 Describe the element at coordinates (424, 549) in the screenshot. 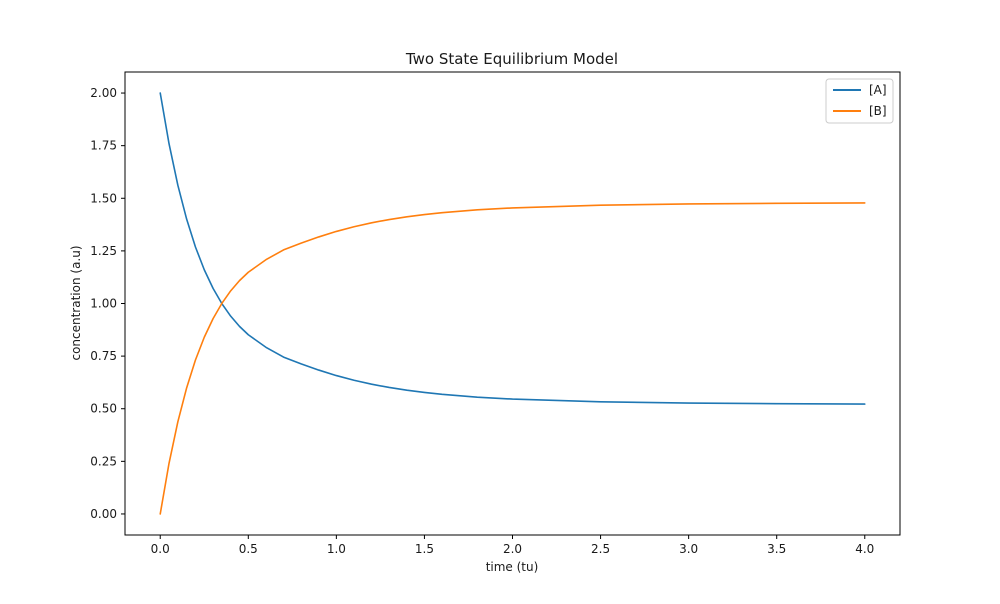

I see `x-tick-label: 1.5` at that location.